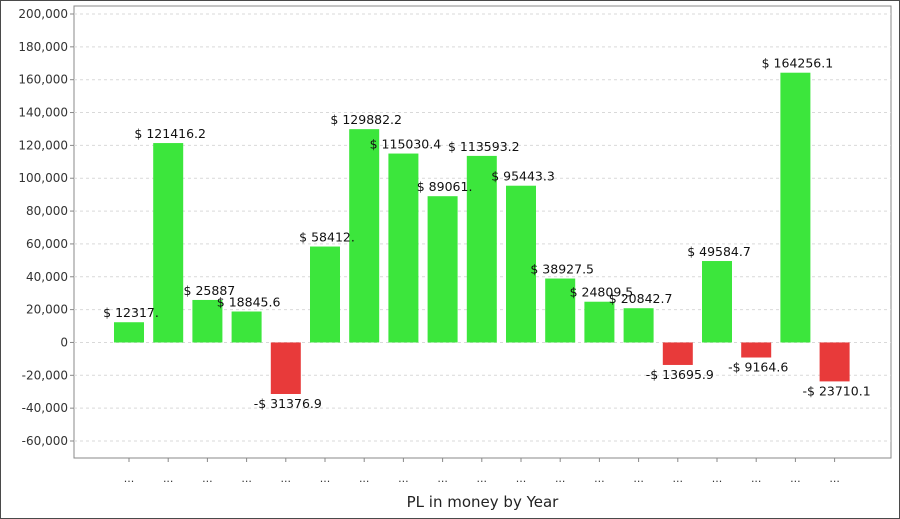 The height and width of the screenshot is (519, 900). I want to click on data-label: $ 89061., so click(445, 186).